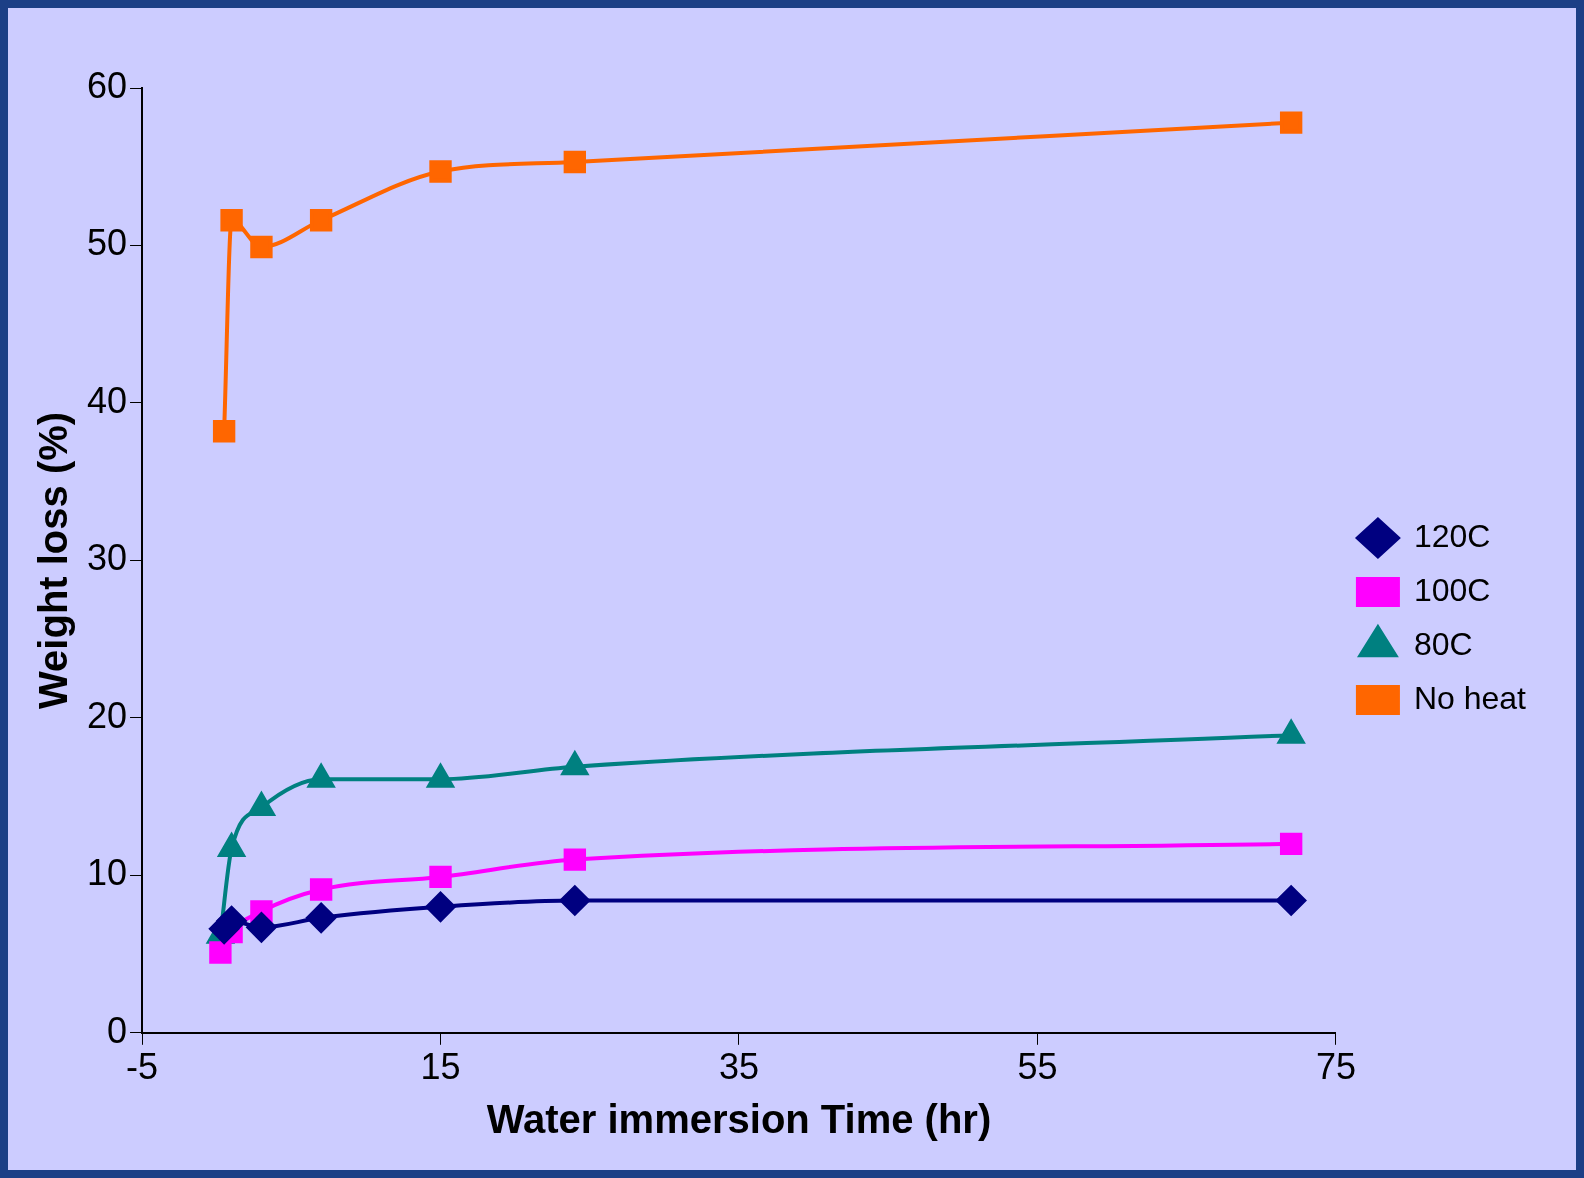 This screenshot has height=1178, width=1584. I want to click on x-tick-label: -5, so click(142, 1067).